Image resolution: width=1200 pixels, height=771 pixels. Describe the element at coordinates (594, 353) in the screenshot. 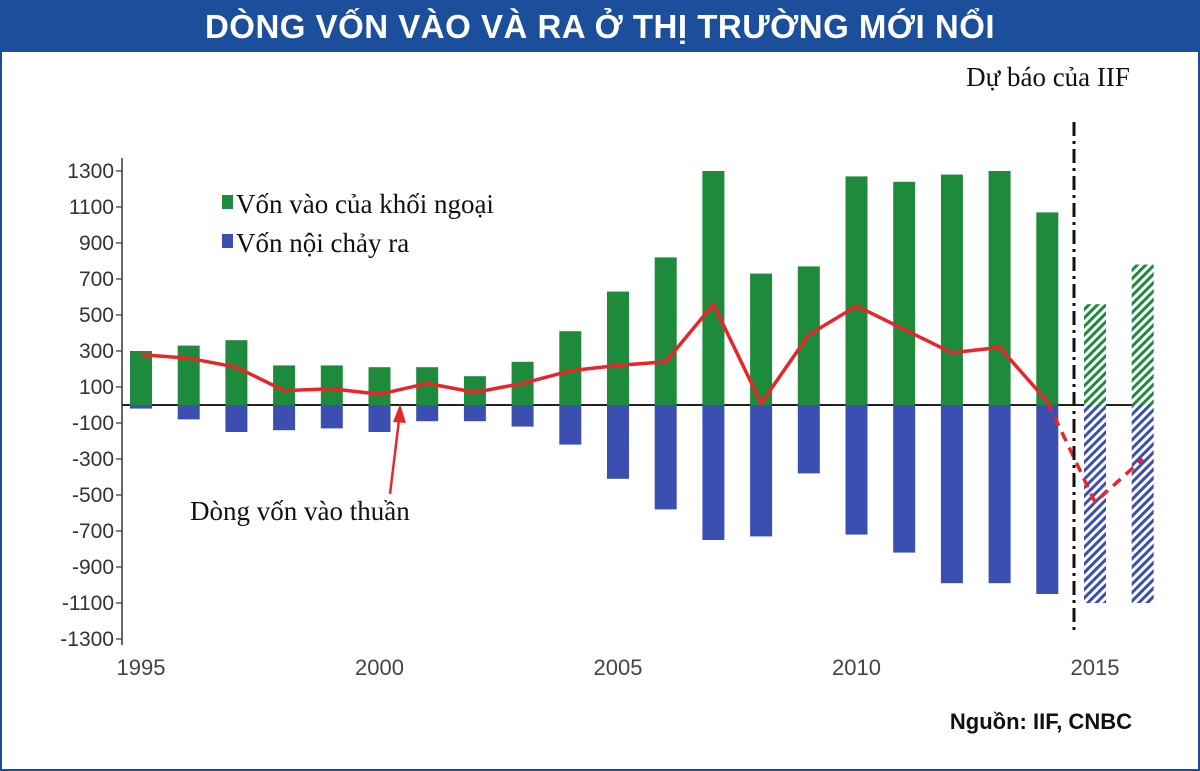

I see `net-flow-line` at that location.